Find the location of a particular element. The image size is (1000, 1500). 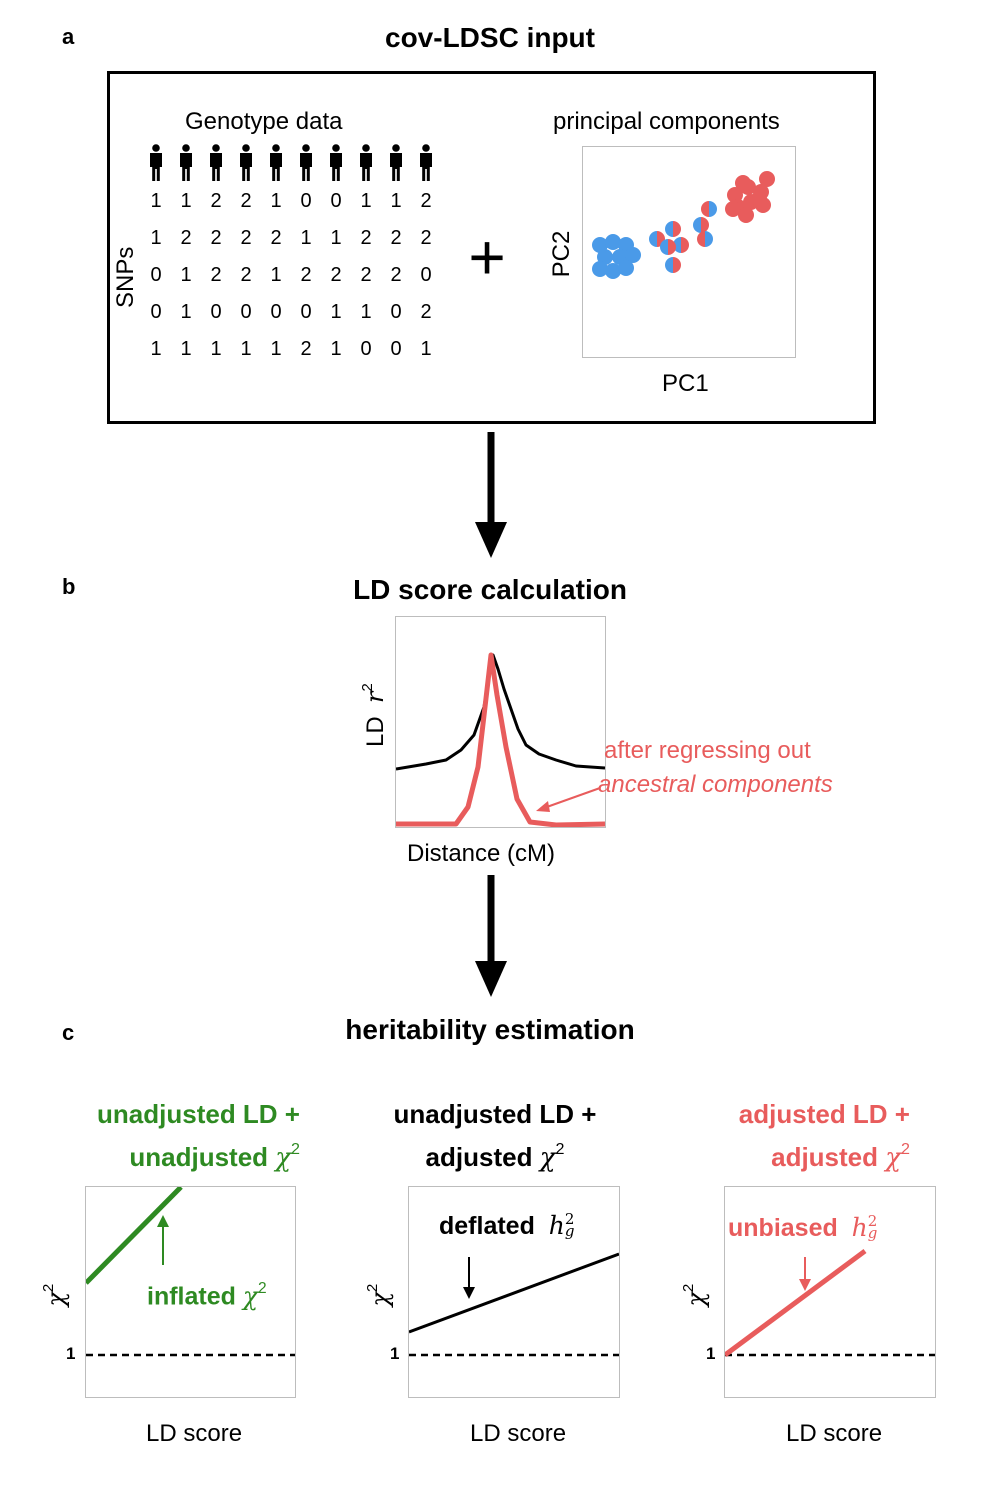

plot3-heading-line2: adjusted χ2 is located at coordinates (840, 1157).